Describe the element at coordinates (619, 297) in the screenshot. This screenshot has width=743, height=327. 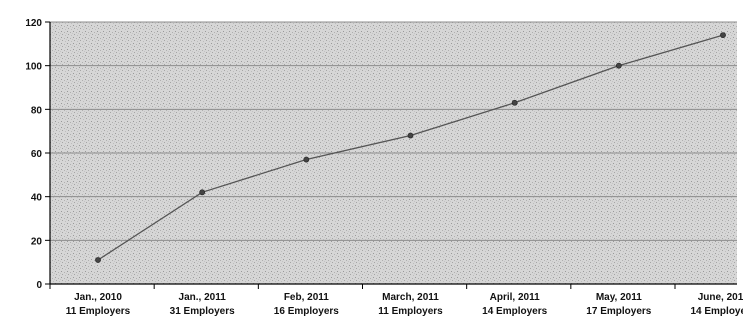
I see `x-label-date: May, 2011` at that location.